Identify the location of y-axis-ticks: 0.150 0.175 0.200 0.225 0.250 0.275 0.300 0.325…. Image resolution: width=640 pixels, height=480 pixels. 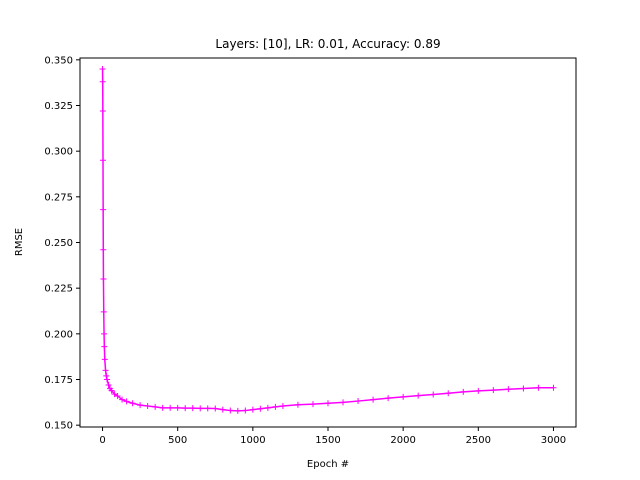
(62, 243).